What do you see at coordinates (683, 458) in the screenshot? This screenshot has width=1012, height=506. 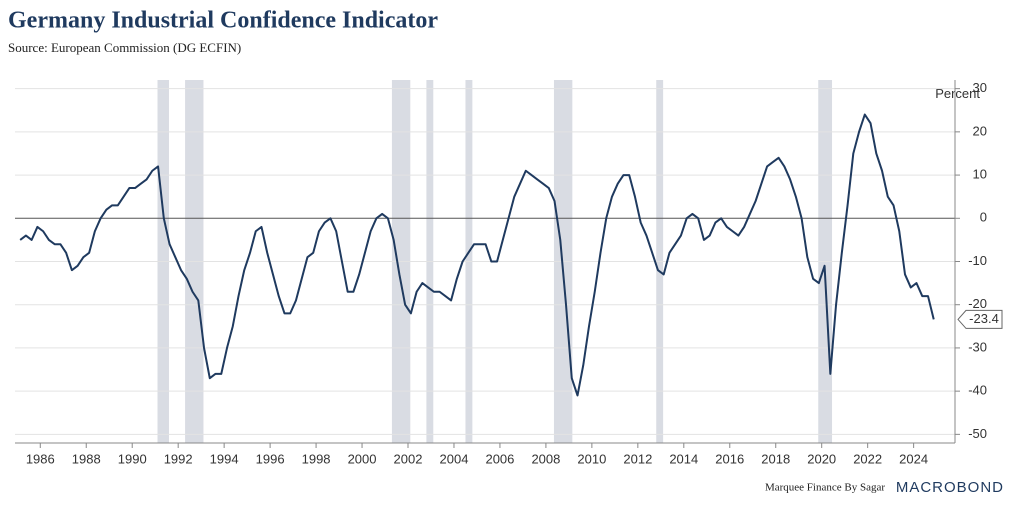 I see `x-tick-label: 2014` at bounding box center [683, 458].